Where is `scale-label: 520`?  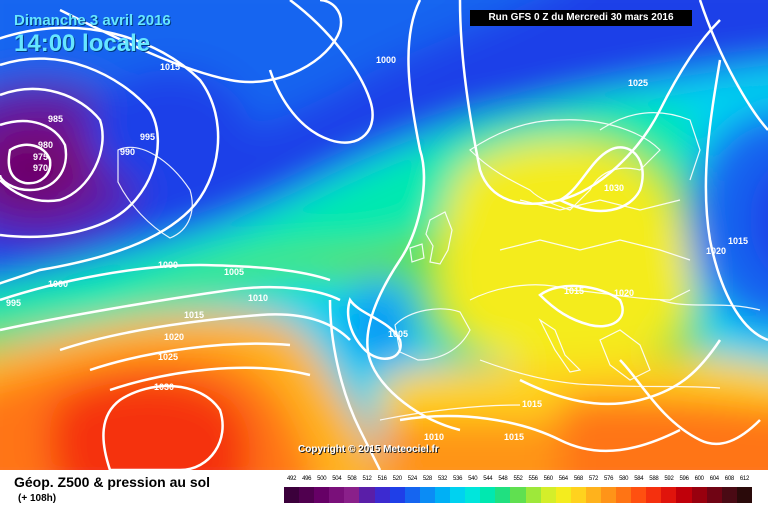 scale-label: 520 is located at coordinates (397, 479).